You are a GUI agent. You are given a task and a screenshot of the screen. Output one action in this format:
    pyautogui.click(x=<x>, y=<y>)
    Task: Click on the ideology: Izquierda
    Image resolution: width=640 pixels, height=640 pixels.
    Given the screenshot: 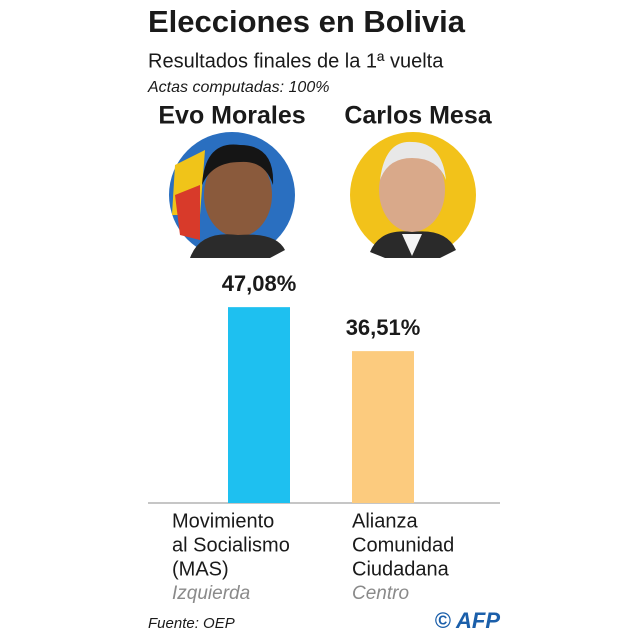 What is the action you would take?
    pyautogui.click(x=211, y=593)
    